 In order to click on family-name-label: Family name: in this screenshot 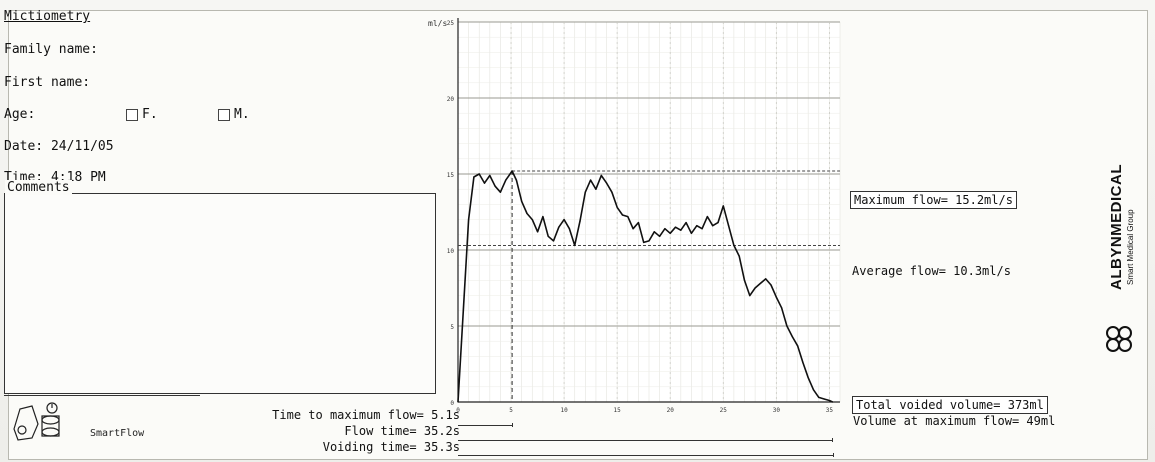, I will do `click(51, 49)`.